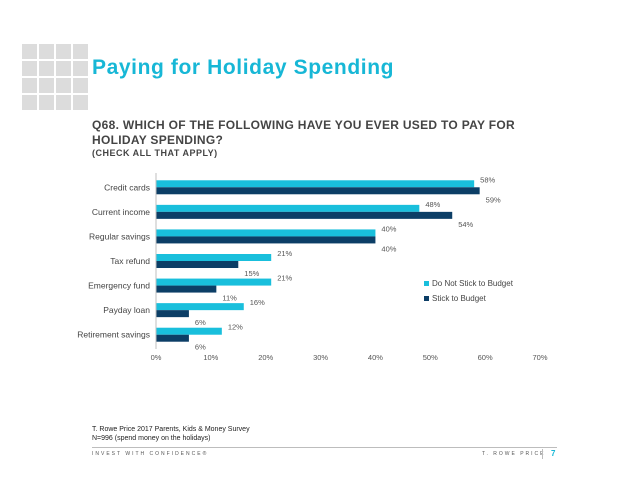  Describe the element at coordinates (127, 187) in the screenshot. I see `category-label: Credit cards` at that location.